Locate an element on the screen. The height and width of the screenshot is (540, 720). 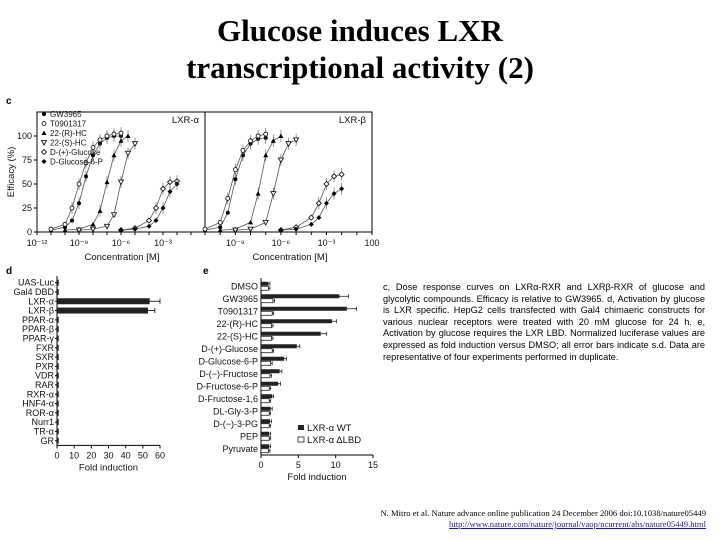
category-label: 22-(R)-HC is located at coordinates (238, 324).